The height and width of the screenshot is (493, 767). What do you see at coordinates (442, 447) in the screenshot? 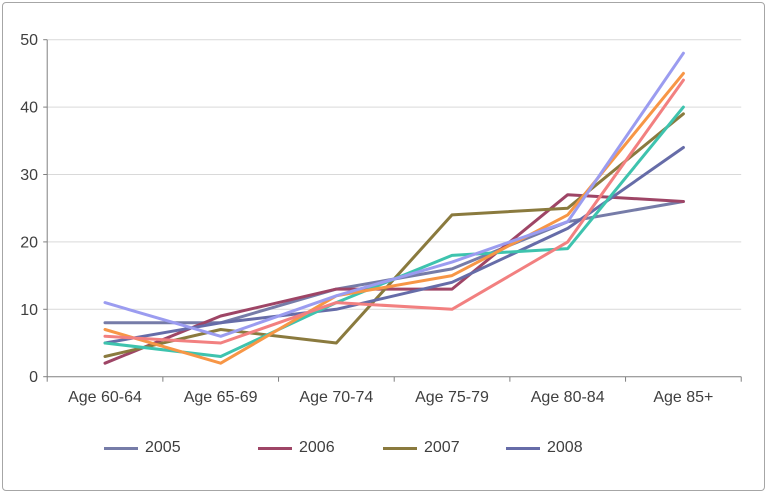
I see `legend-label-2007: 2007` at bounding box center [442, 447].